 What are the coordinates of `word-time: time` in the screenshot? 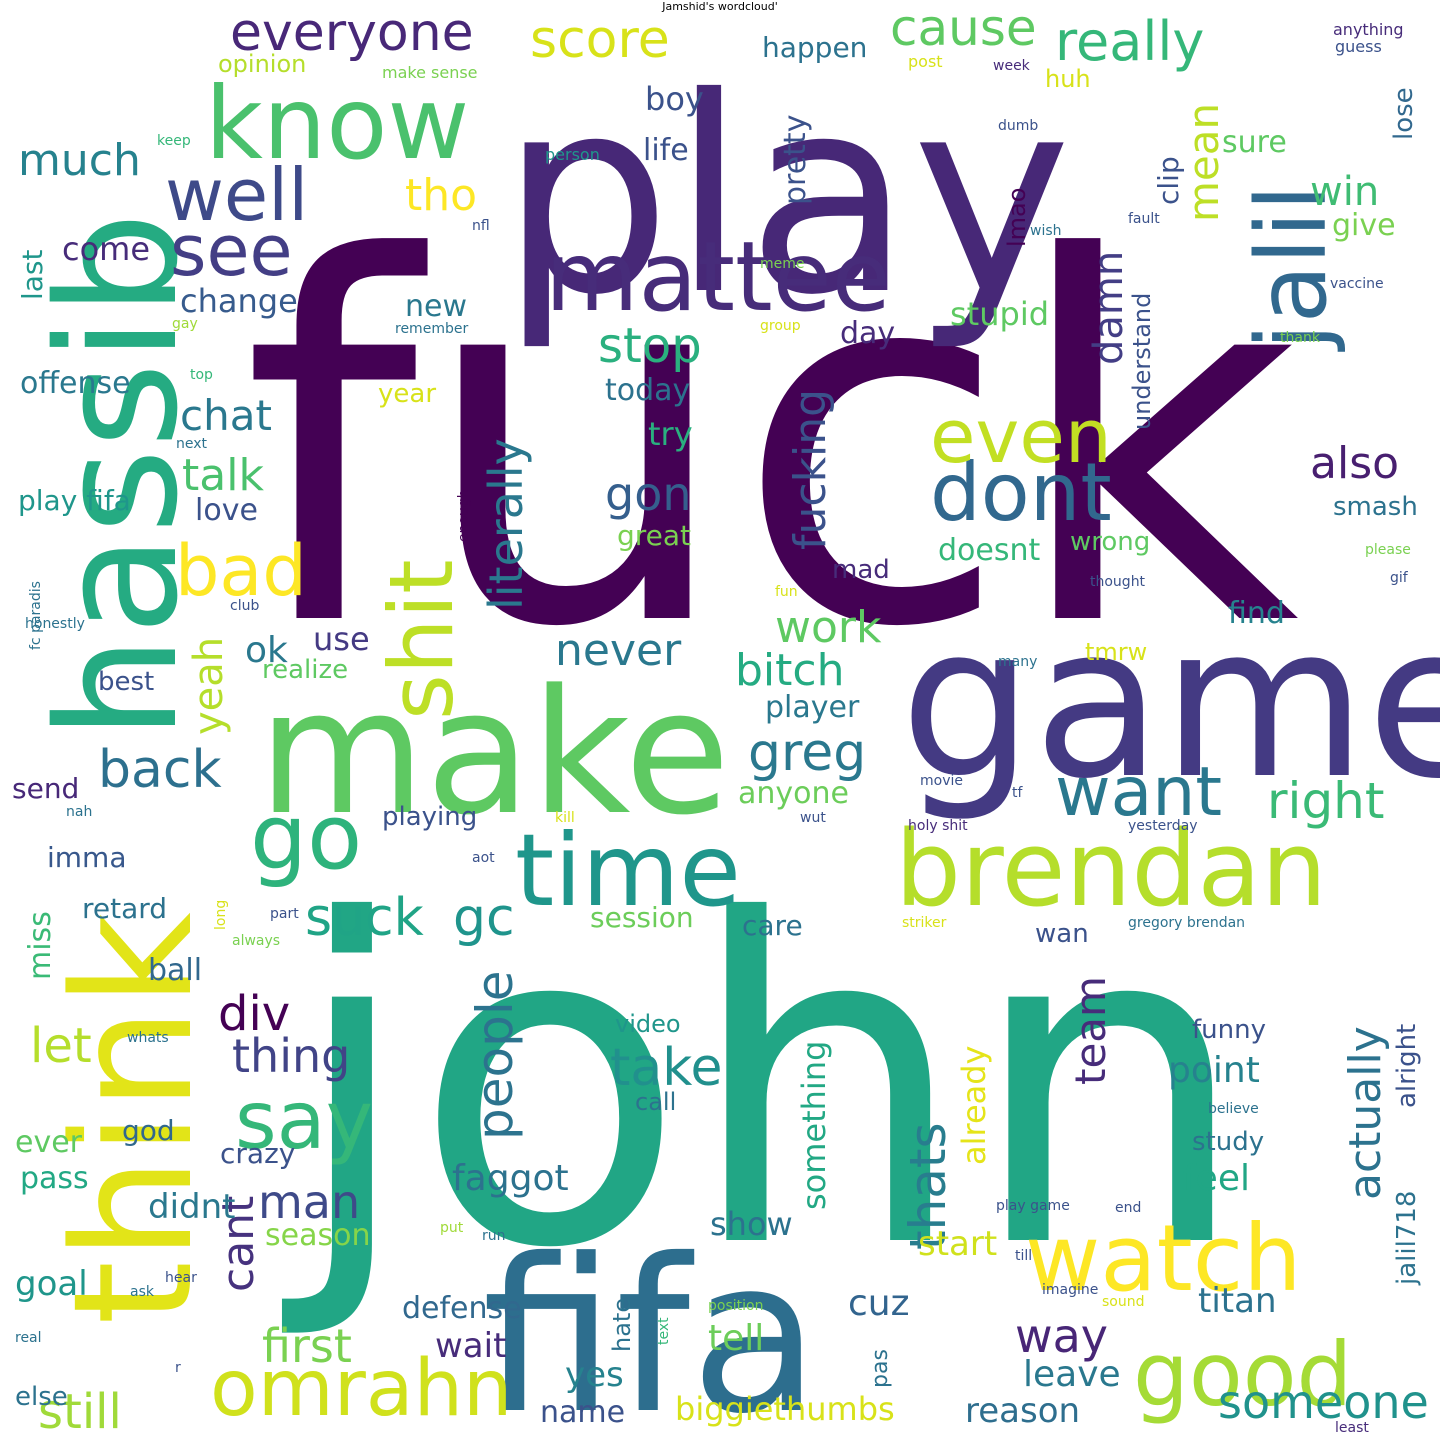 It's located at (628, 870).